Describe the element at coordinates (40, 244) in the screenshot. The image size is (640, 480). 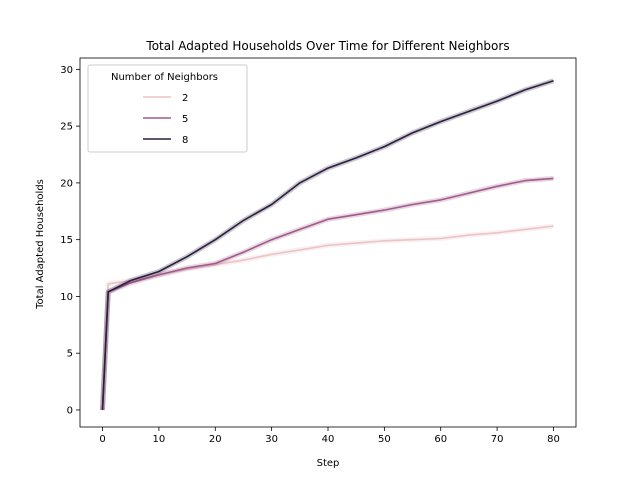
I see `y-axis-label: Total Adapted Households` at that location.